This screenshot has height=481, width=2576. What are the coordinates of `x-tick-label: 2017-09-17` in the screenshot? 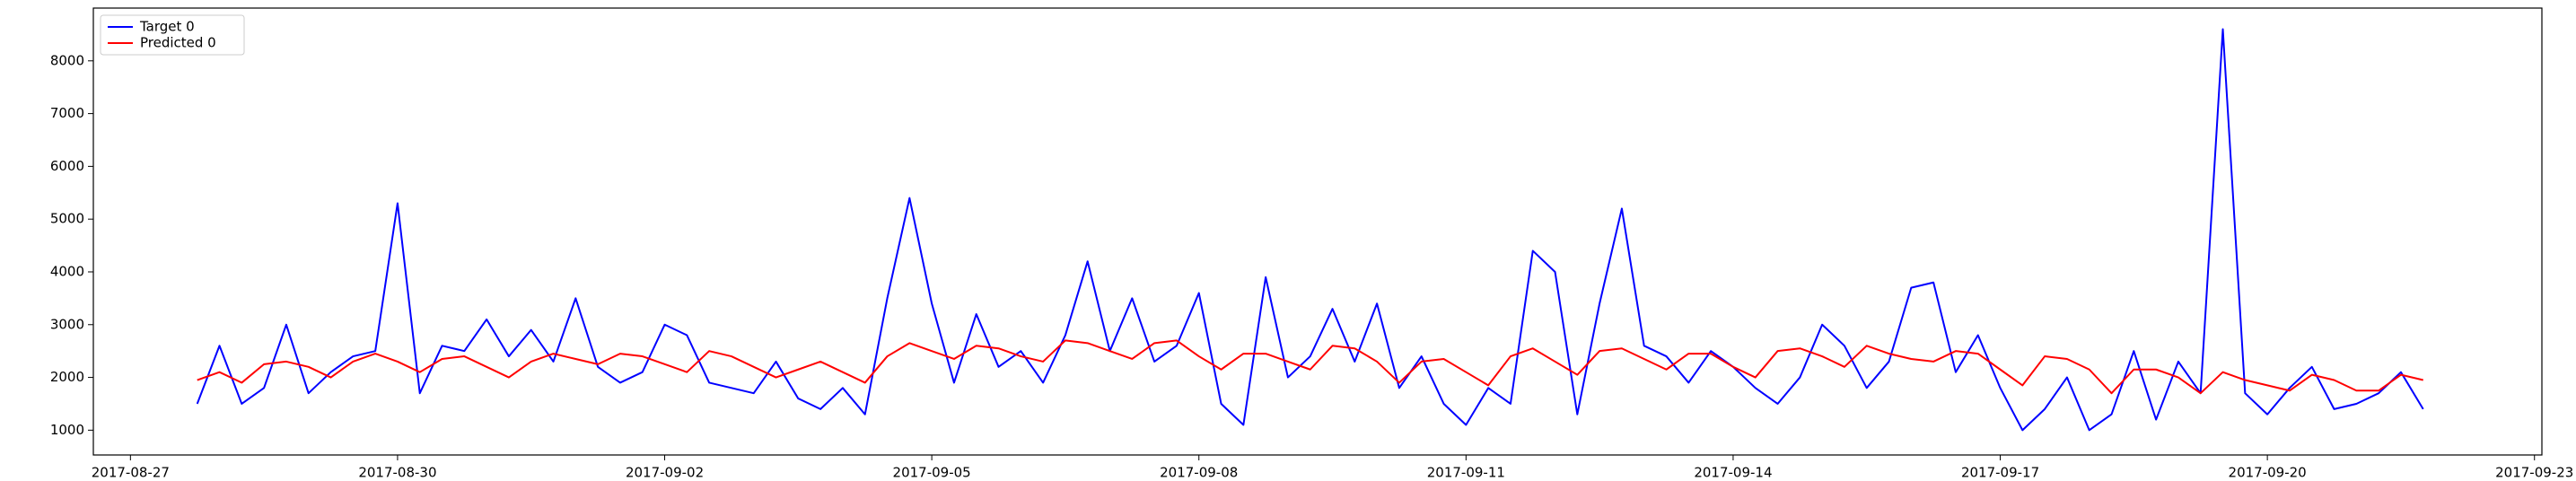 It's located at (2000, 473).